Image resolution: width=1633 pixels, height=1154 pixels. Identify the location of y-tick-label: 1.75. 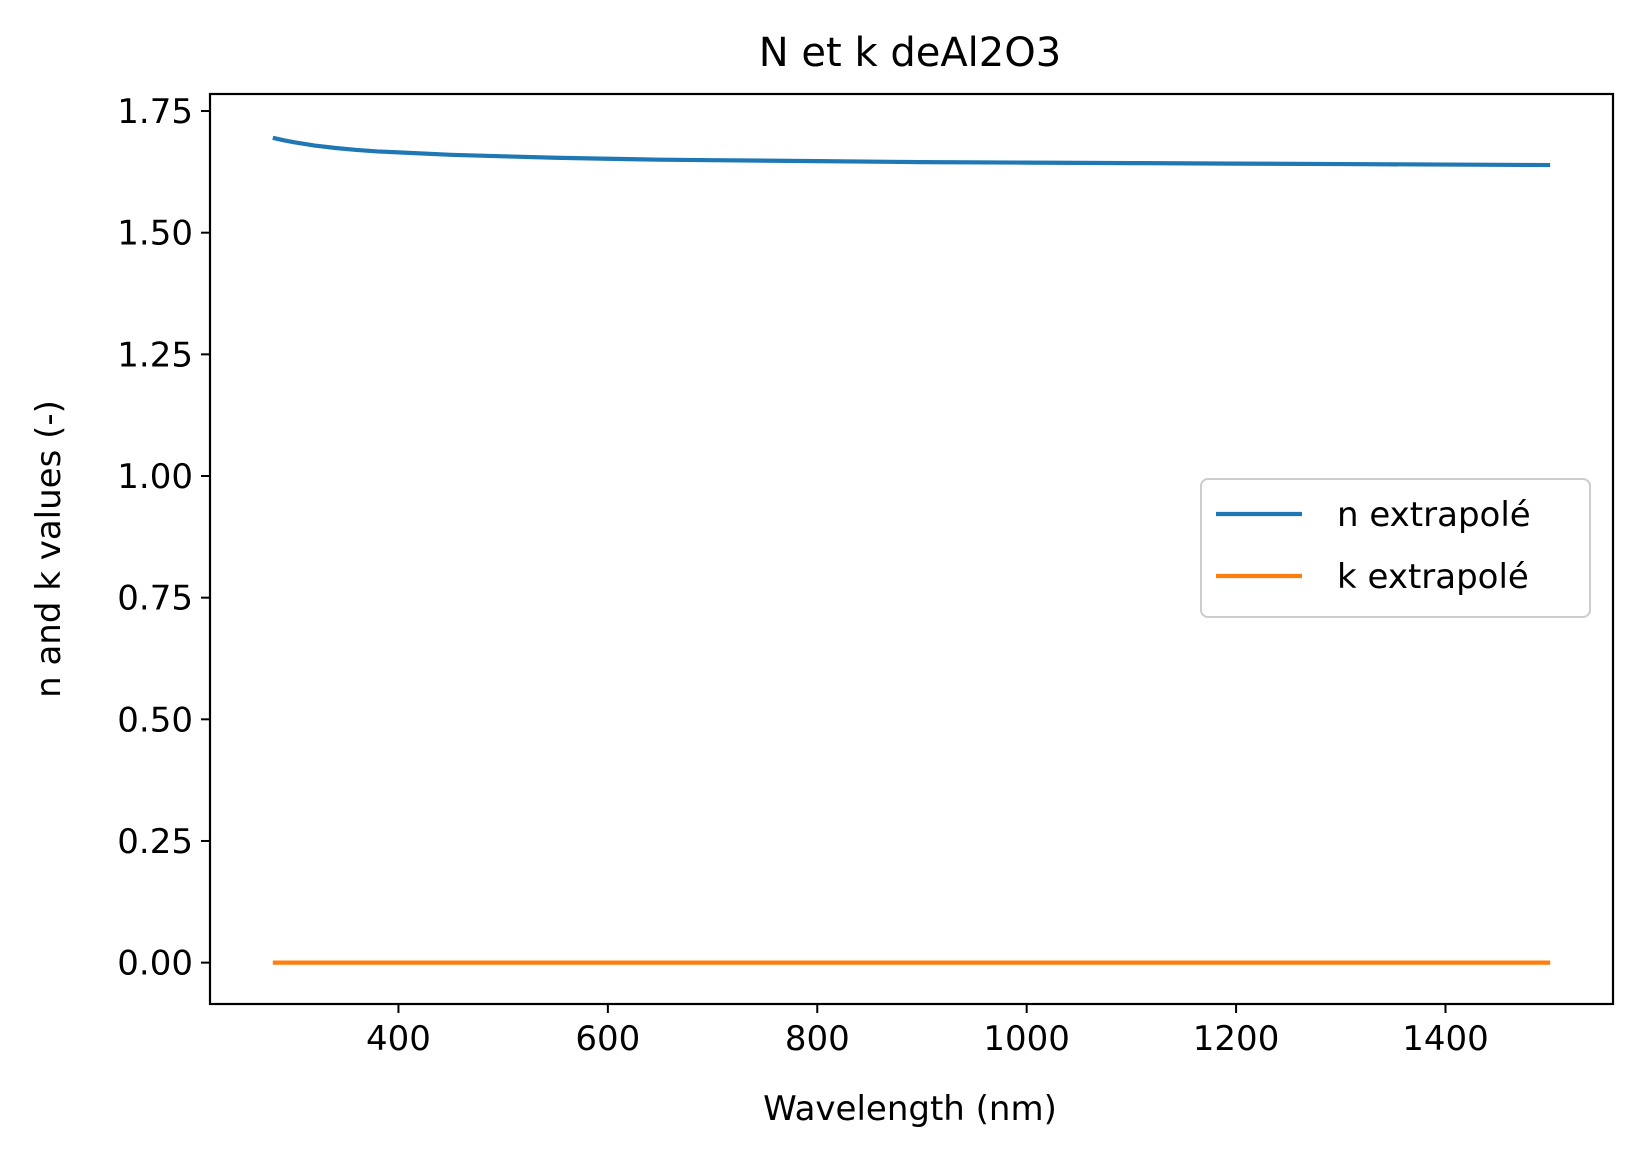
(155, 112).